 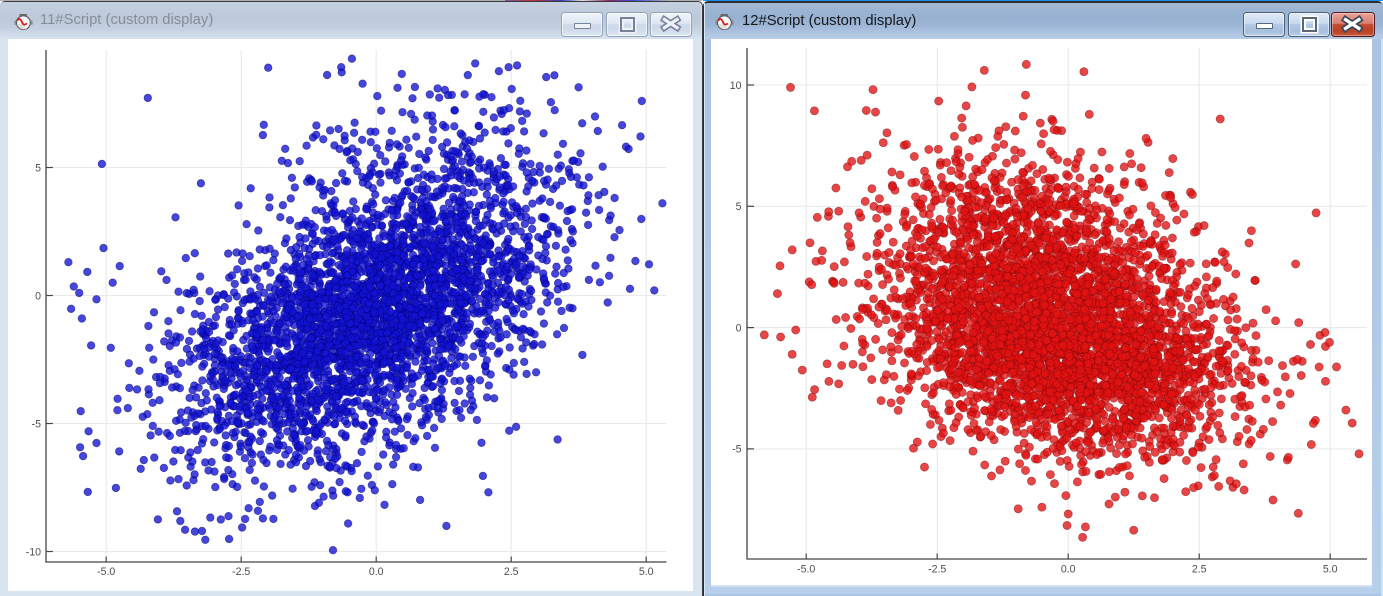 I want to click on svg-text: 5.0, so click(x=646, y=572).